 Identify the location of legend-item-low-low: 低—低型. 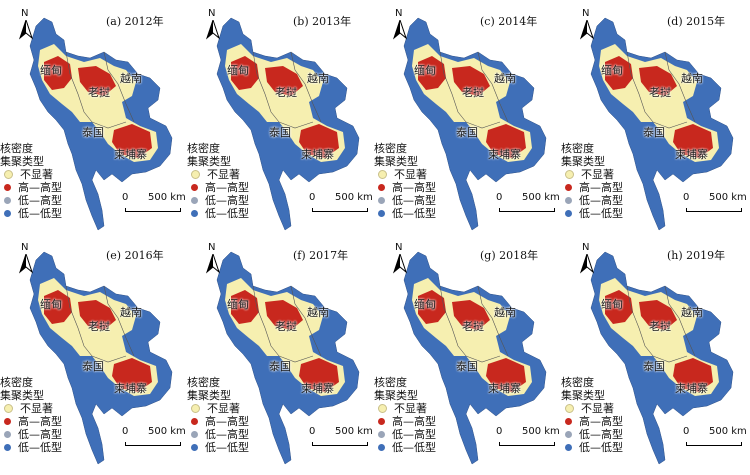
(235, 213).